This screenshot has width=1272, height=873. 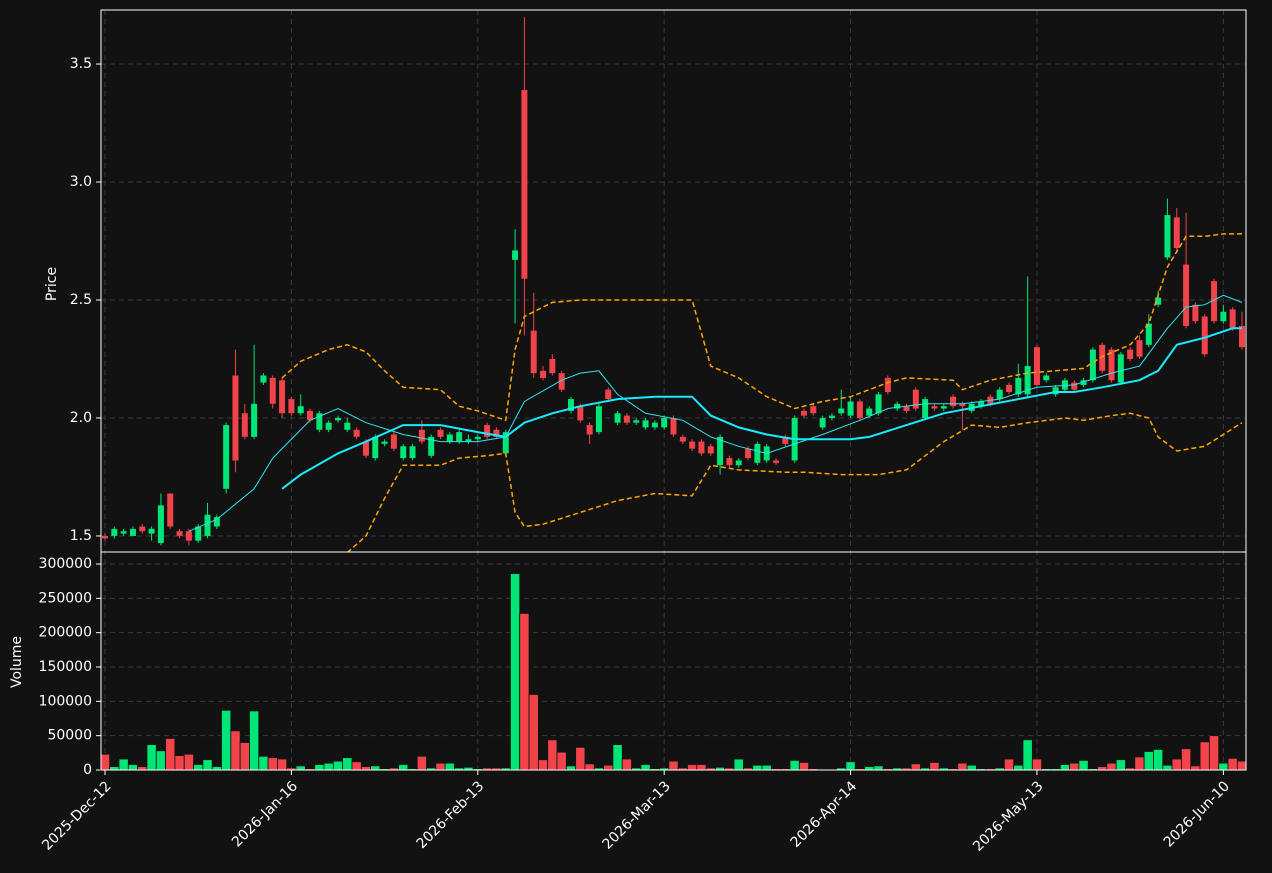 What do you see at coordinates (65, 701) in the screenshot?
I see `y-tick-label: 100000` at bounding box center [65, 701].